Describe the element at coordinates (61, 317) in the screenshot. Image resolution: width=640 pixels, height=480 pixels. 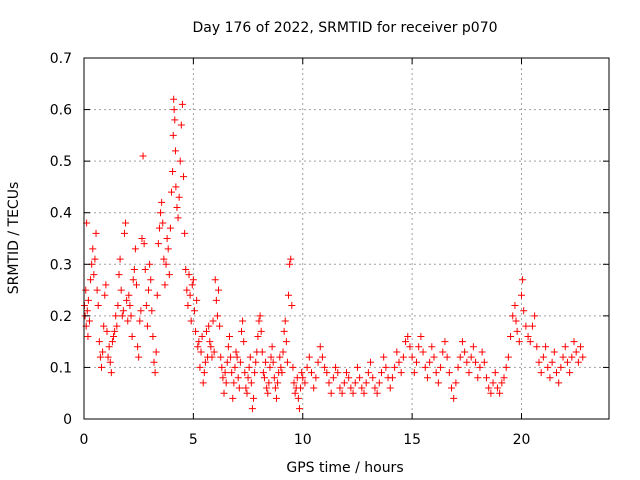
I see `y-tick-label: 0.2` at that location.